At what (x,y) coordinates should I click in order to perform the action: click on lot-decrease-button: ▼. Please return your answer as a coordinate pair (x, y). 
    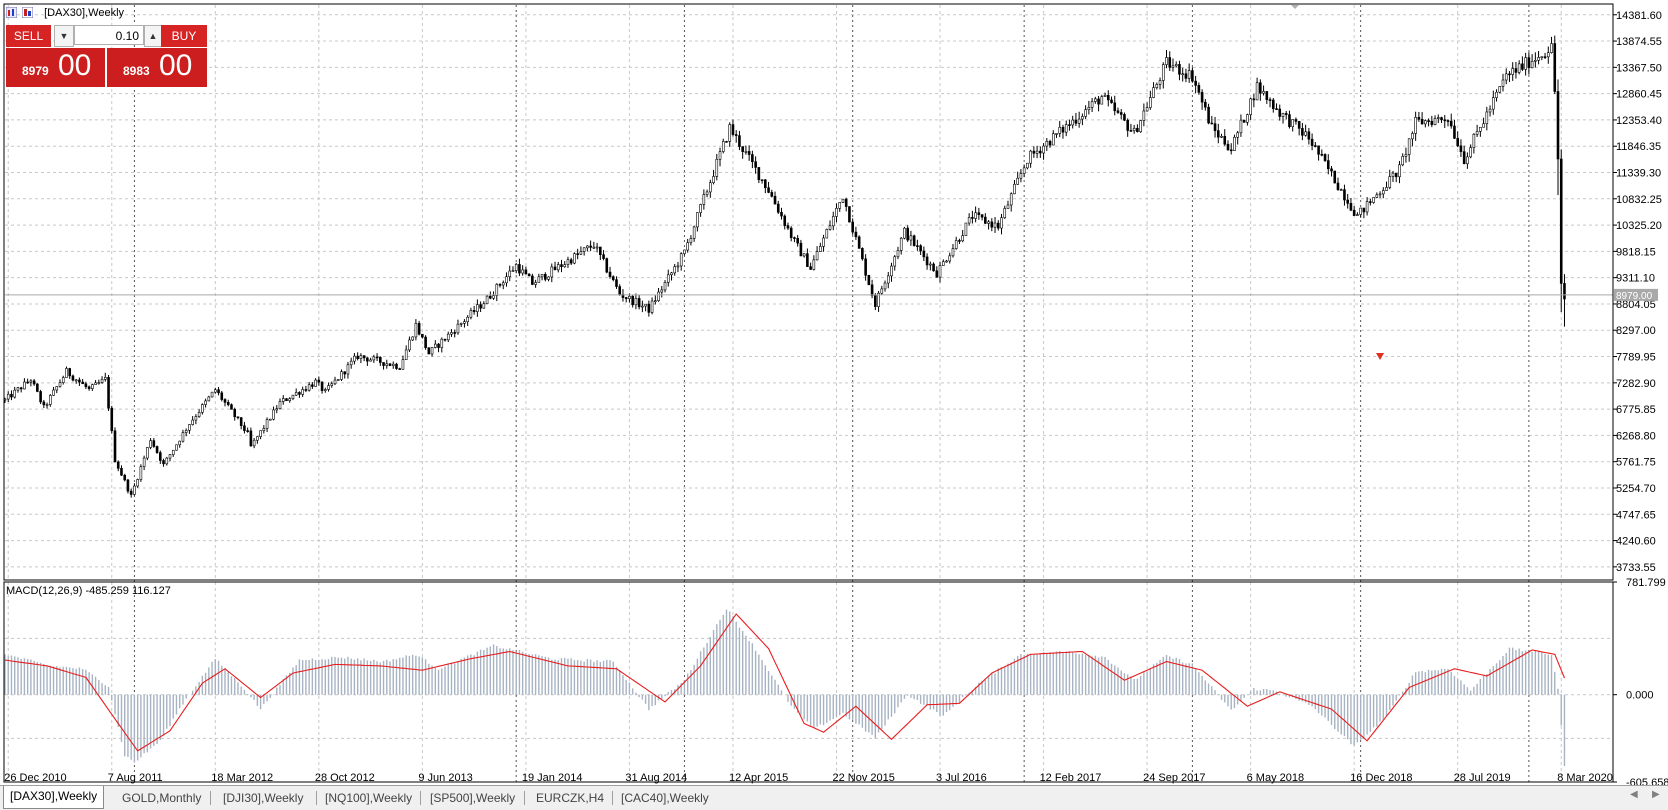
    Looking at the image, I should click on (64, 36).